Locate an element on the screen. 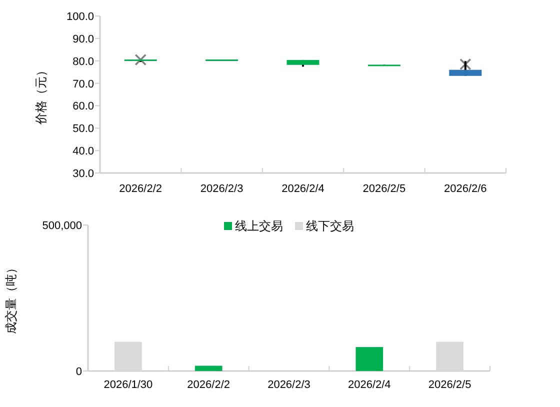 The image size is (560, 407). x-tick-label: 2026/1/30 is located at coordinates (128, 385).